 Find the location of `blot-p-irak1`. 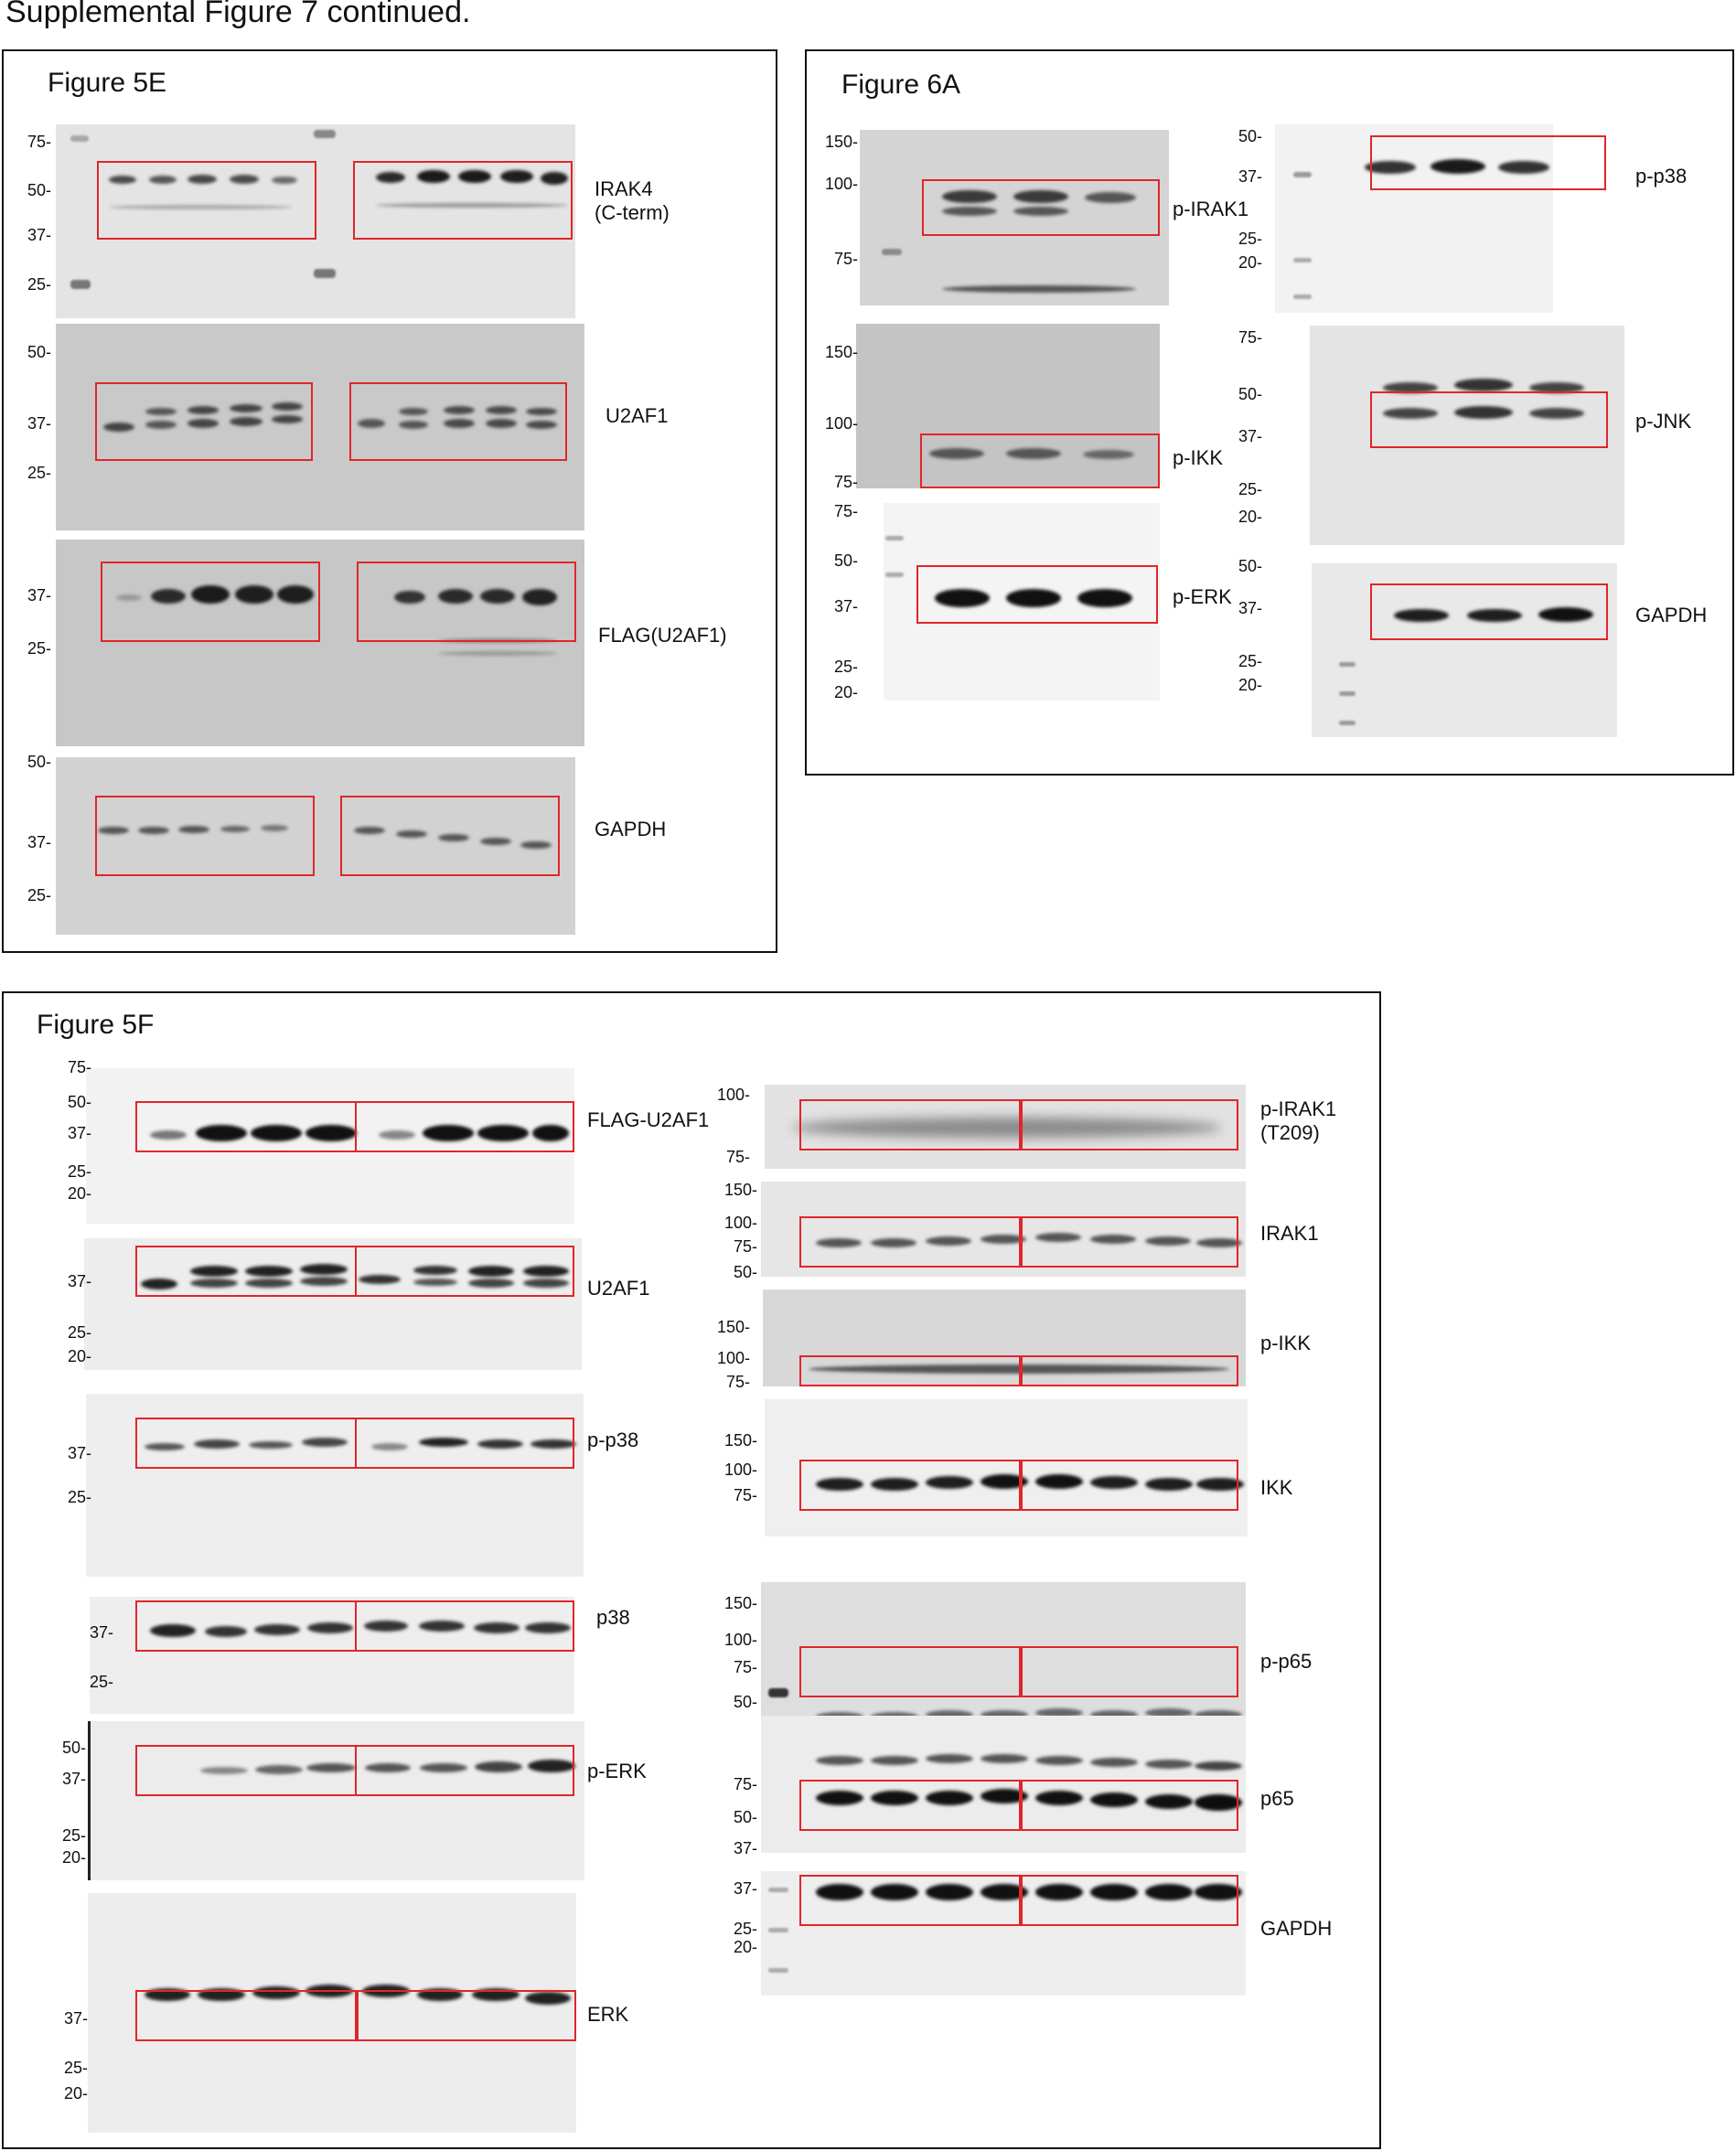

blot-p-irak1 is located at coordinates (1015, 217).